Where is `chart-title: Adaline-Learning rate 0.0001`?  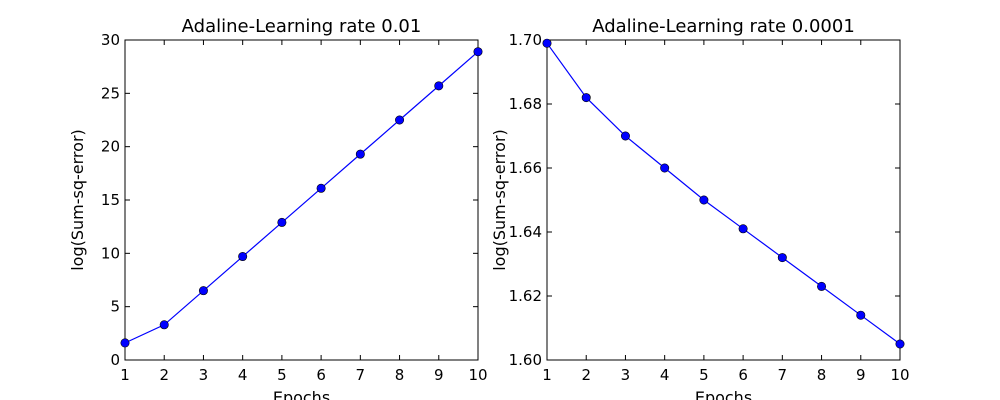
chart-title: Adaline-Learning rate 0.0001 is located at coordinates (723, 26).